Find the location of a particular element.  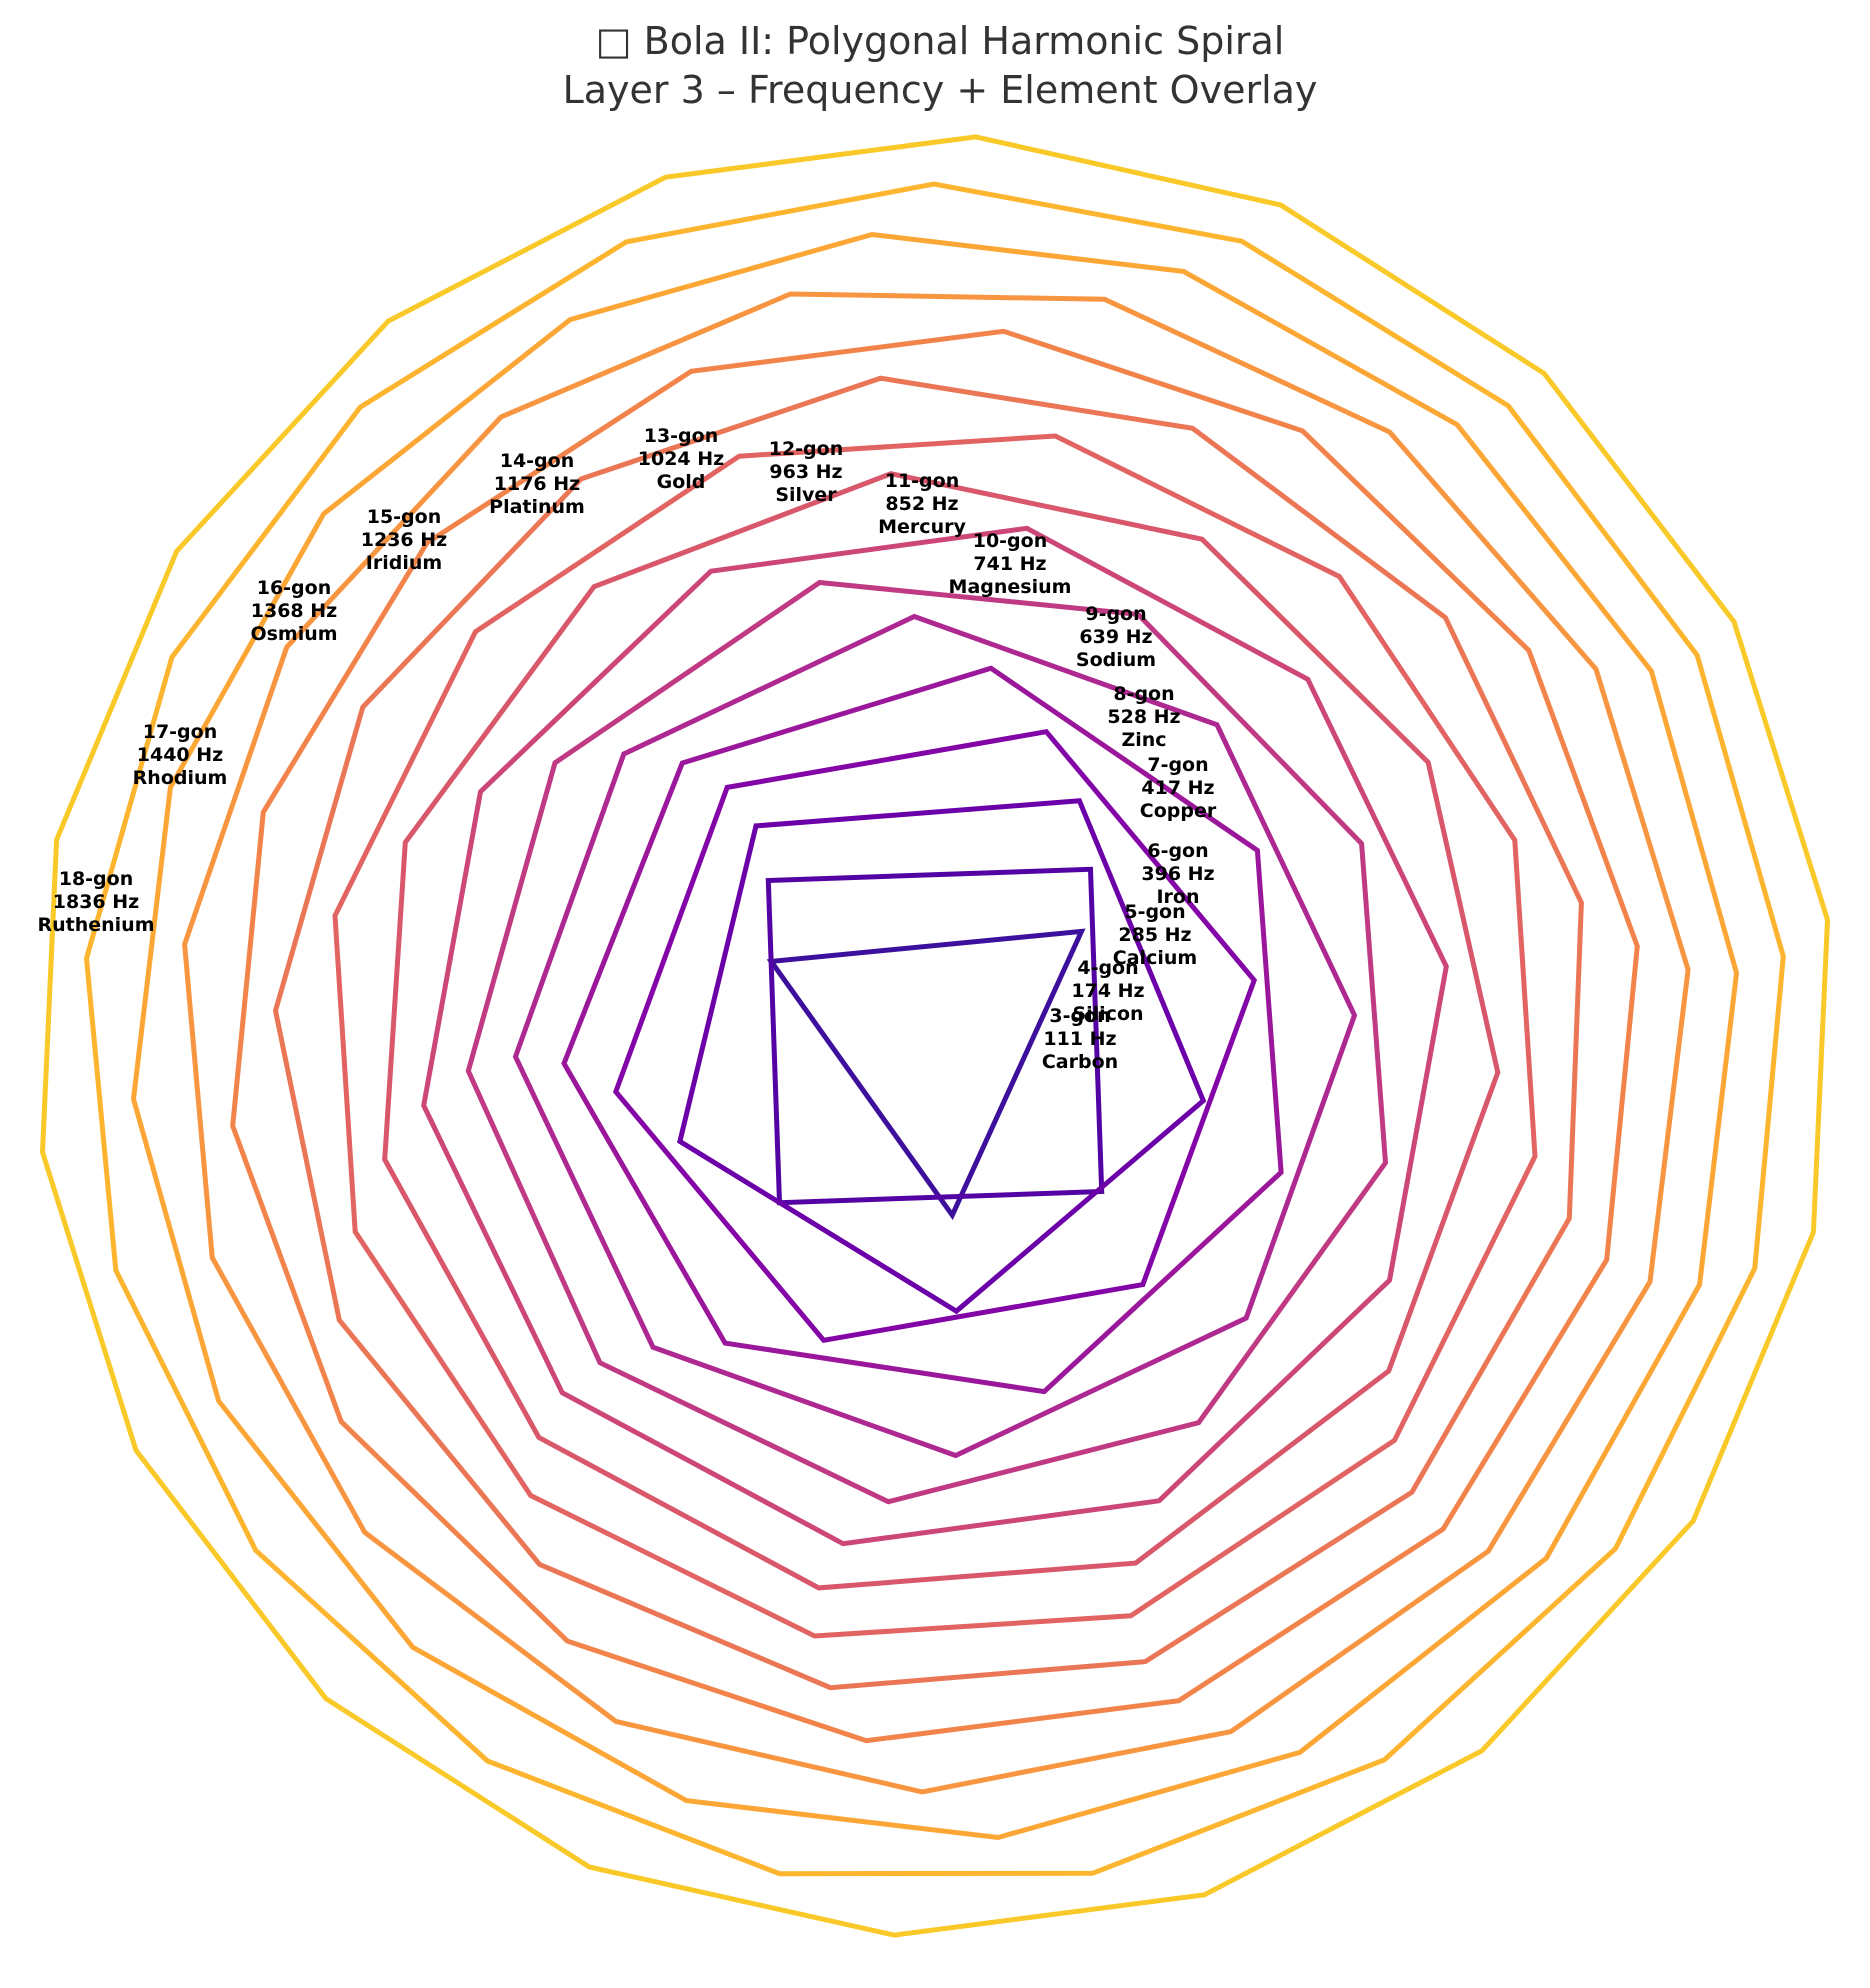

label-name: 7-gon is located at coordinates (1177, 765).